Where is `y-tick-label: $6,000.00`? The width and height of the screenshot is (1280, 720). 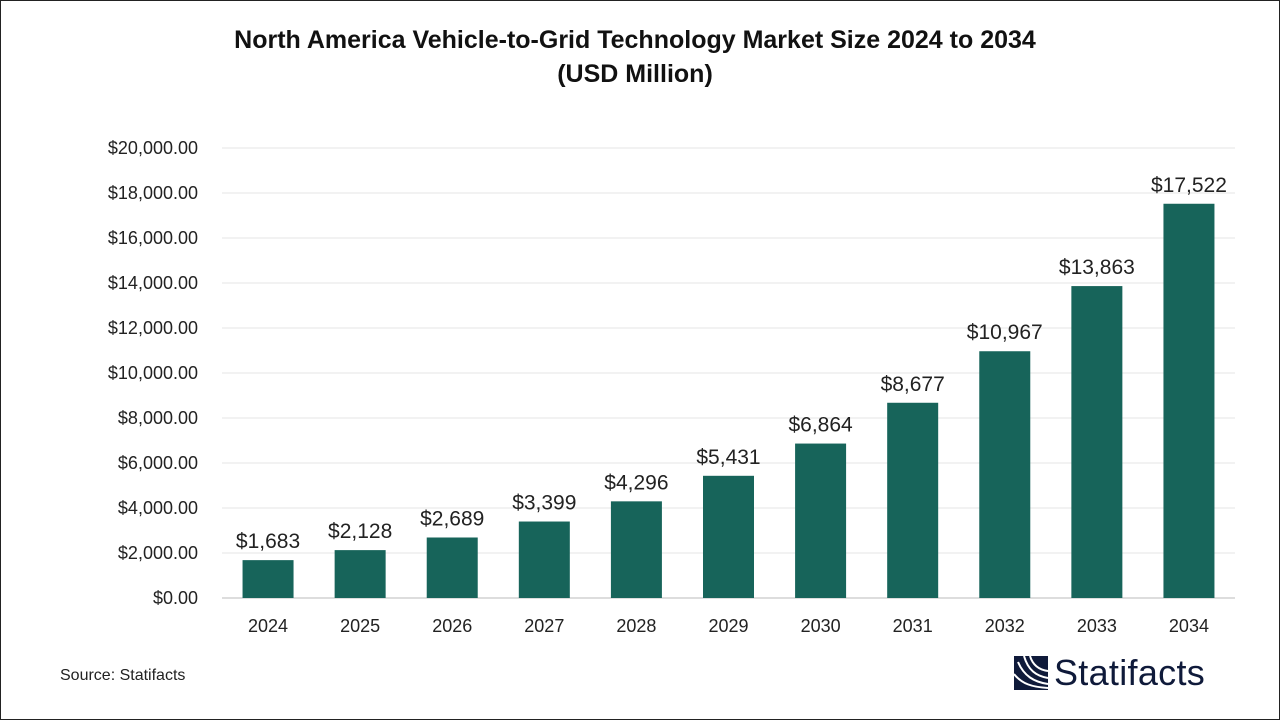
y-tick-label: $6,000.00 is located at coordinates (158, 463).